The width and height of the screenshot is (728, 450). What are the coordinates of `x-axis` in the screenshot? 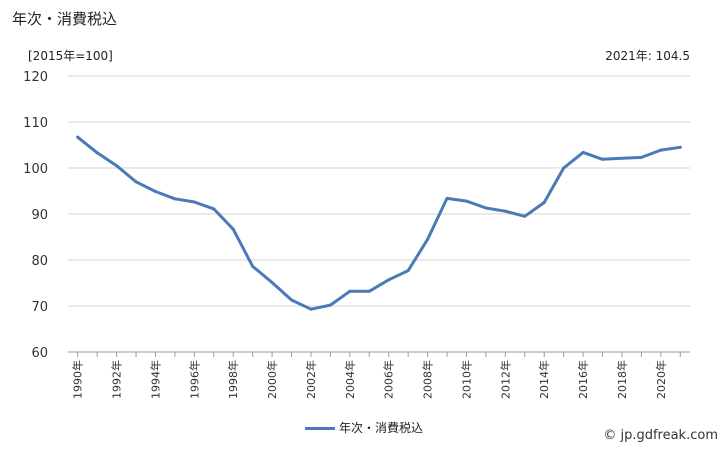 It's located at (379, 354).